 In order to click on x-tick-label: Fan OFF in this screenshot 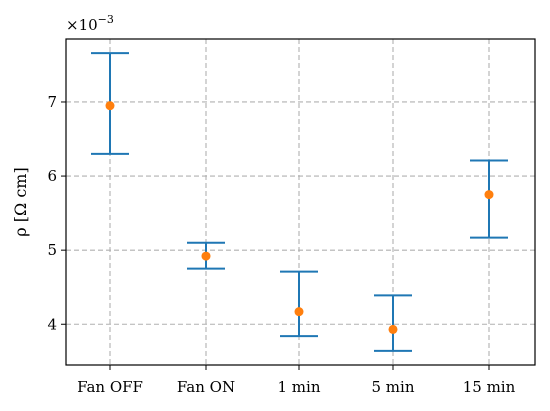, I will do `click(110, 387)`.